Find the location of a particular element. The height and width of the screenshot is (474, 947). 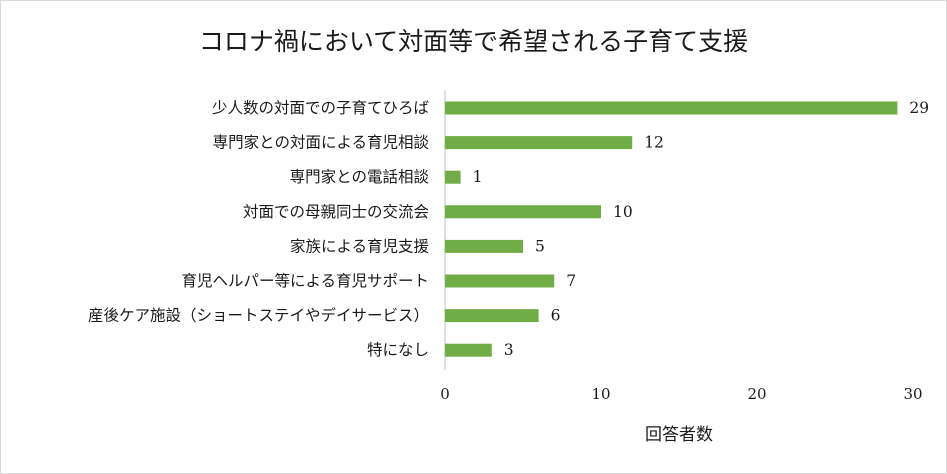

x-tick-label: 20 is located at coordinates (756, 394).